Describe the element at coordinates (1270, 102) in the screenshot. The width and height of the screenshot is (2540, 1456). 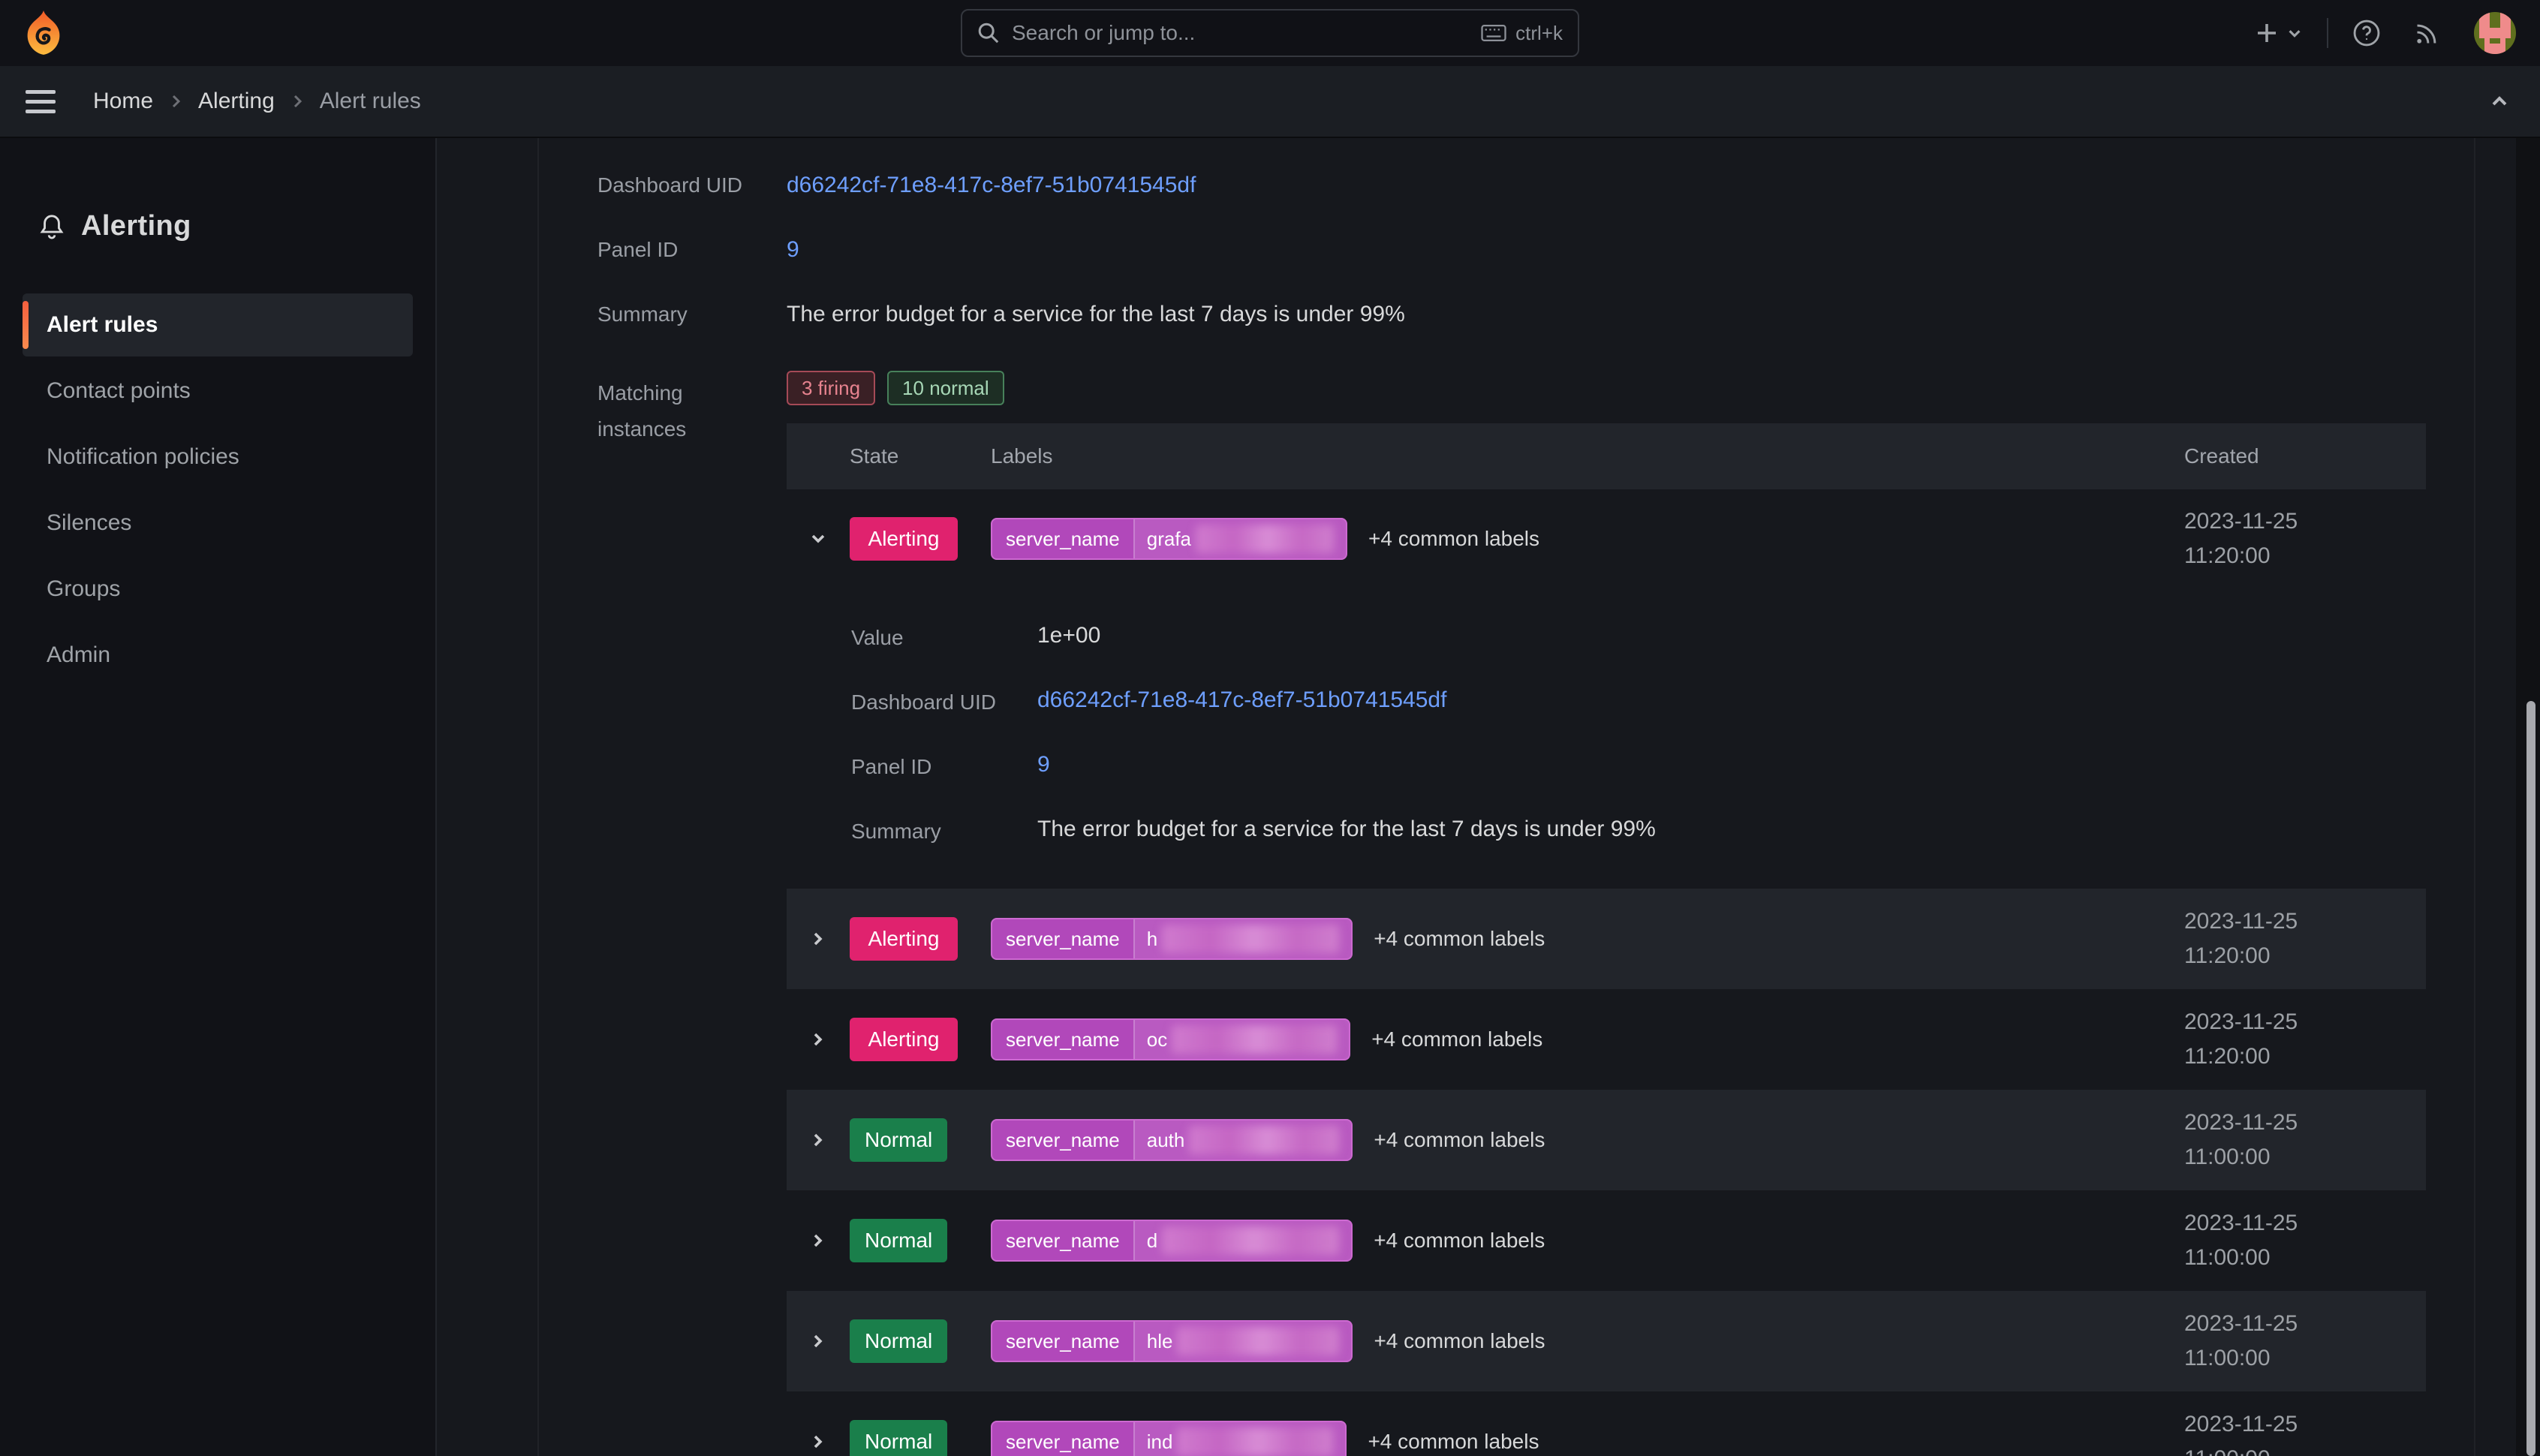
I see `breadcrumb-bar: Home Alerting Alert rules` at that location.